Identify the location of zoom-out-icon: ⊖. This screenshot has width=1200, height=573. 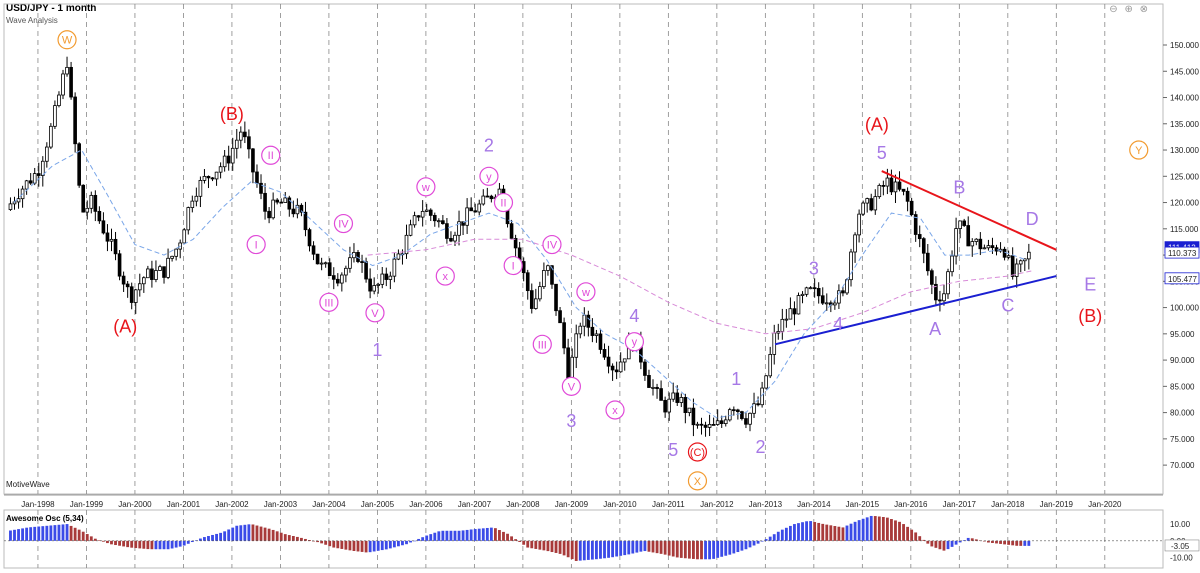
(1114, 9).